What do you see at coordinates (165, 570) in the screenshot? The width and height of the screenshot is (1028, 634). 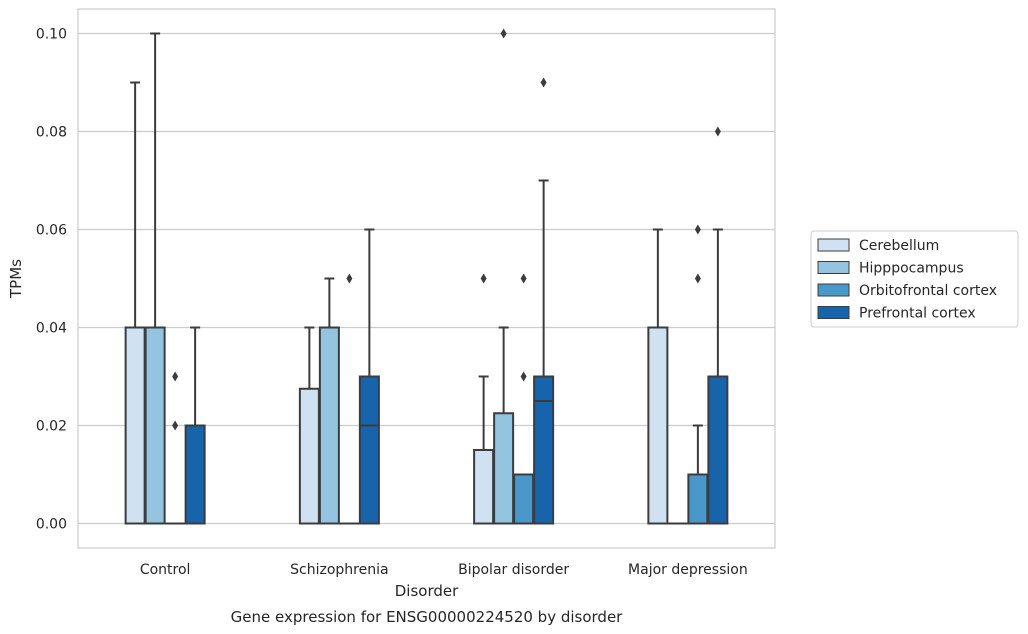 I see `x-tick-label: Control` at bounding box center [165, 570].